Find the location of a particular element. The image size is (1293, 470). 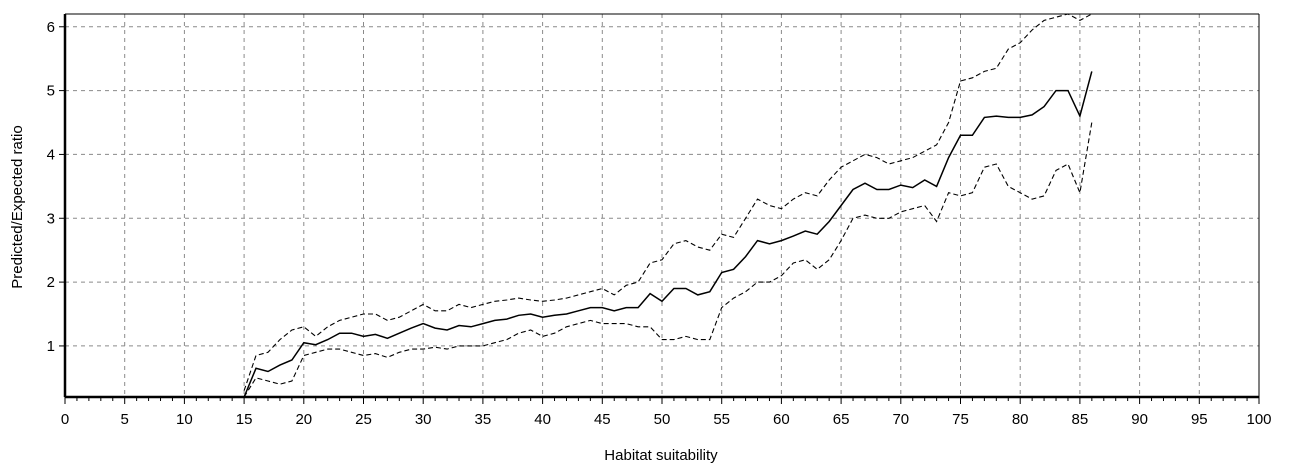

x-tick-label: 5 is located at coordinates (125, 419).